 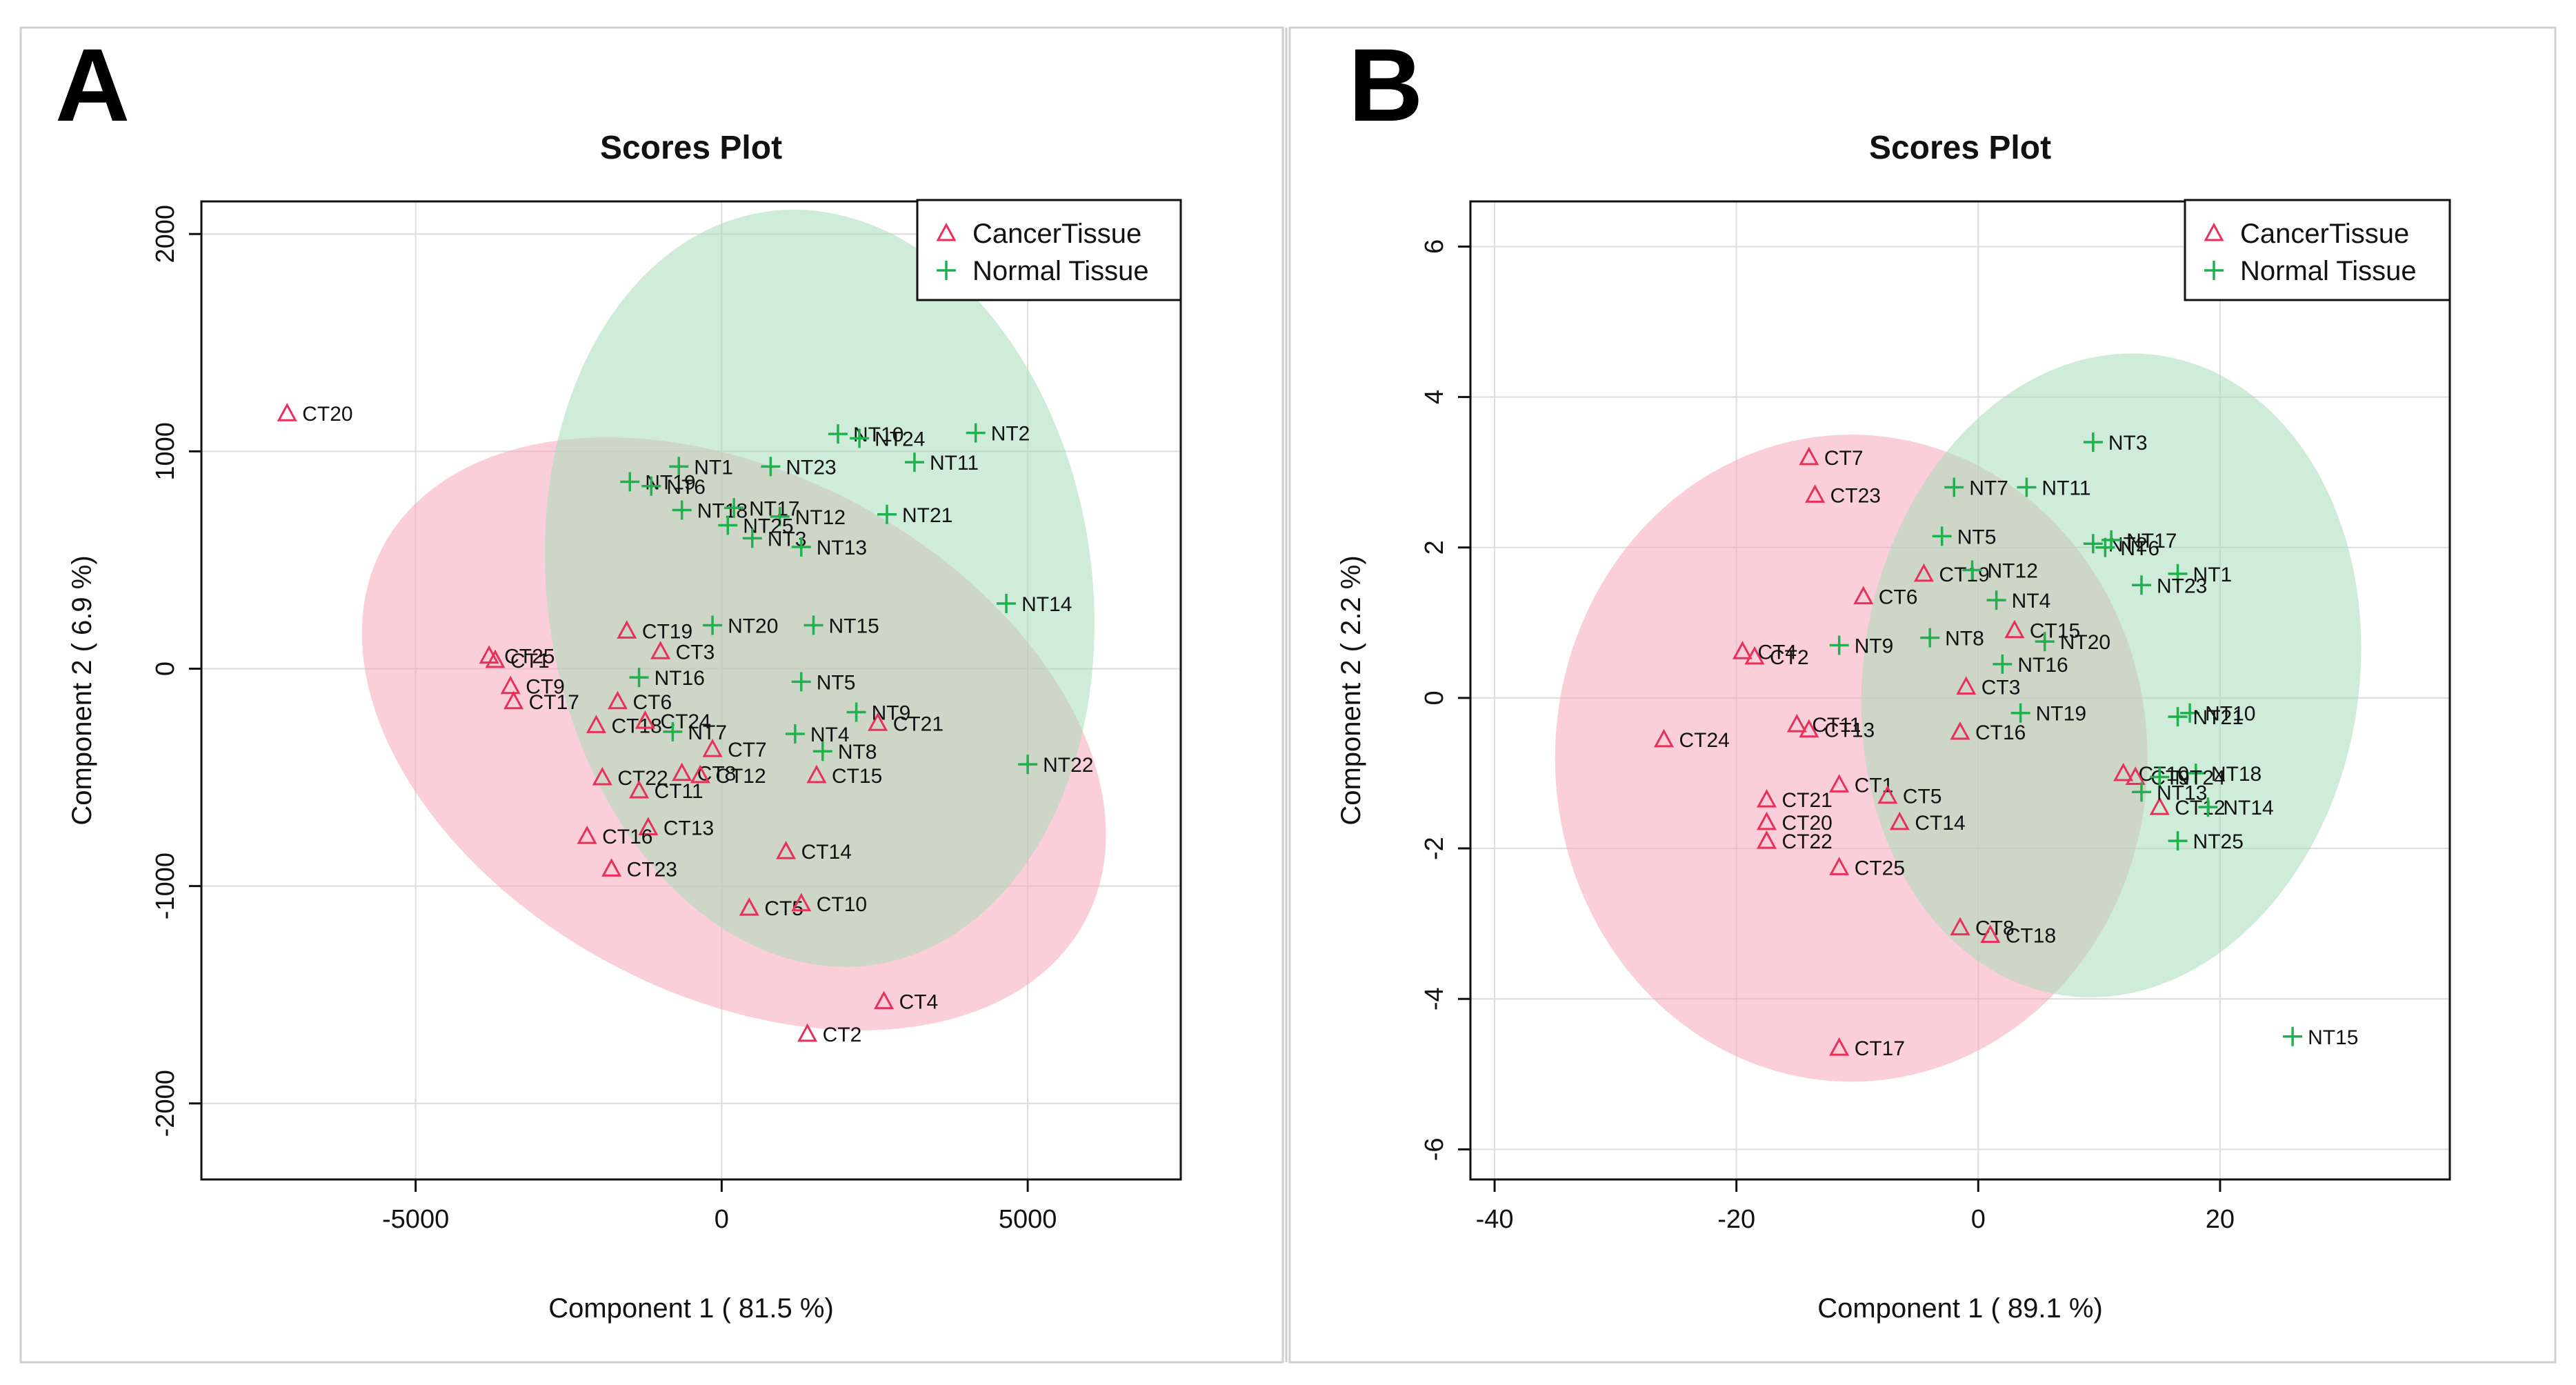 I want to click on y-tick-label: 4, so click(x=1434, y=397).